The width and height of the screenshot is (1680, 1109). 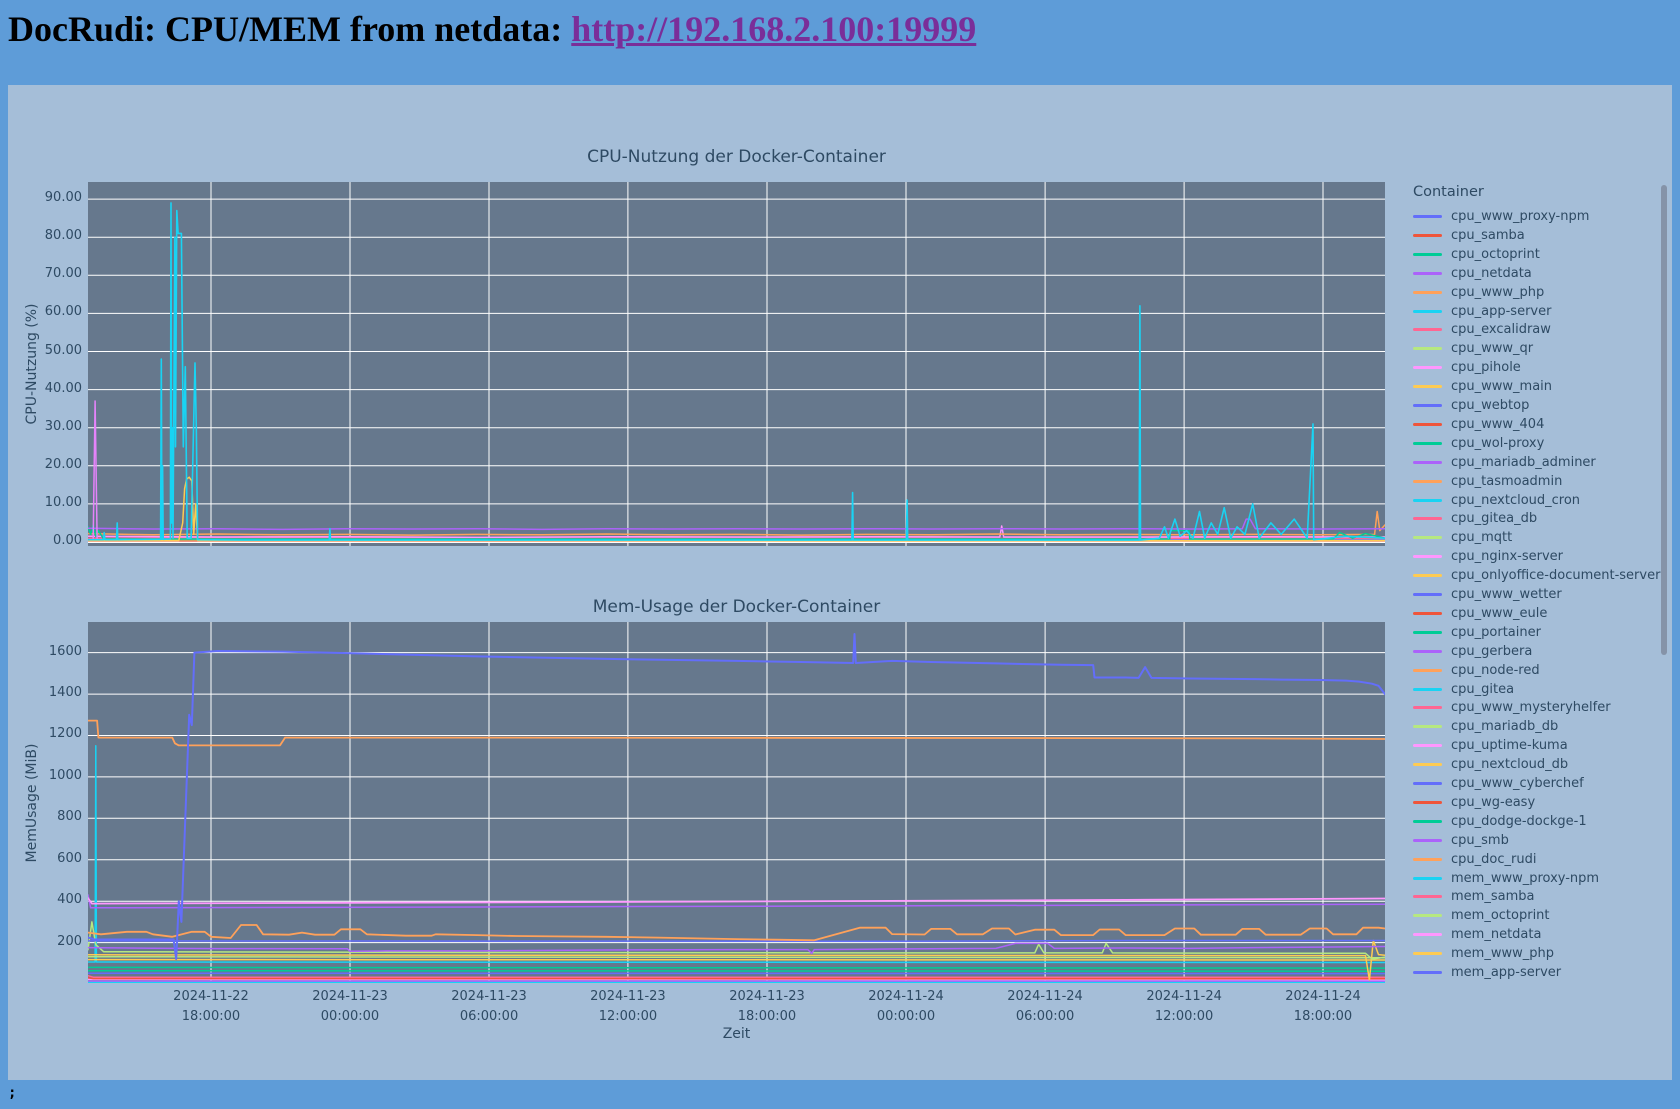 I want to click on legend-item: cpu_www_main, so click(x=1482, y=386).